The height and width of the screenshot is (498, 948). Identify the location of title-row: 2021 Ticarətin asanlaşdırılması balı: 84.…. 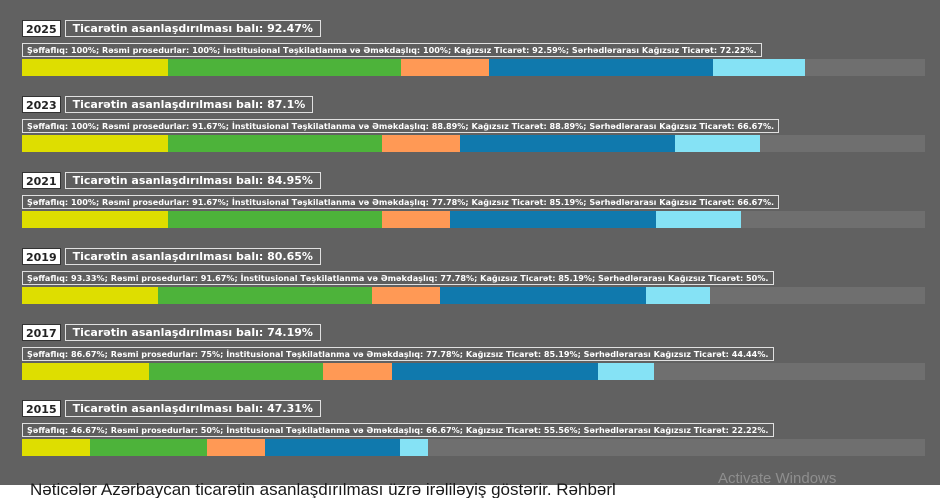
(171, 180).